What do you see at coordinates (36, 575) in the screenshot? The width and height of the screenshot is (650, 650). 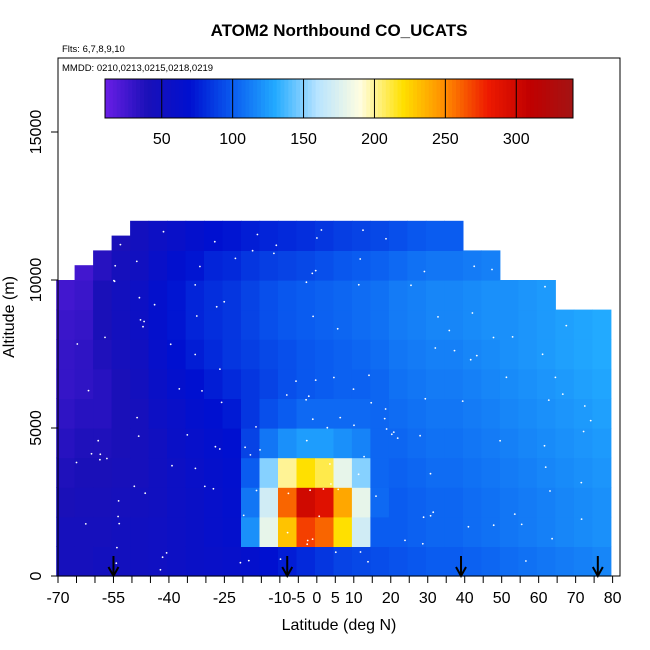 I see `y-tick-label: 0` at bounding box center [36, 575].